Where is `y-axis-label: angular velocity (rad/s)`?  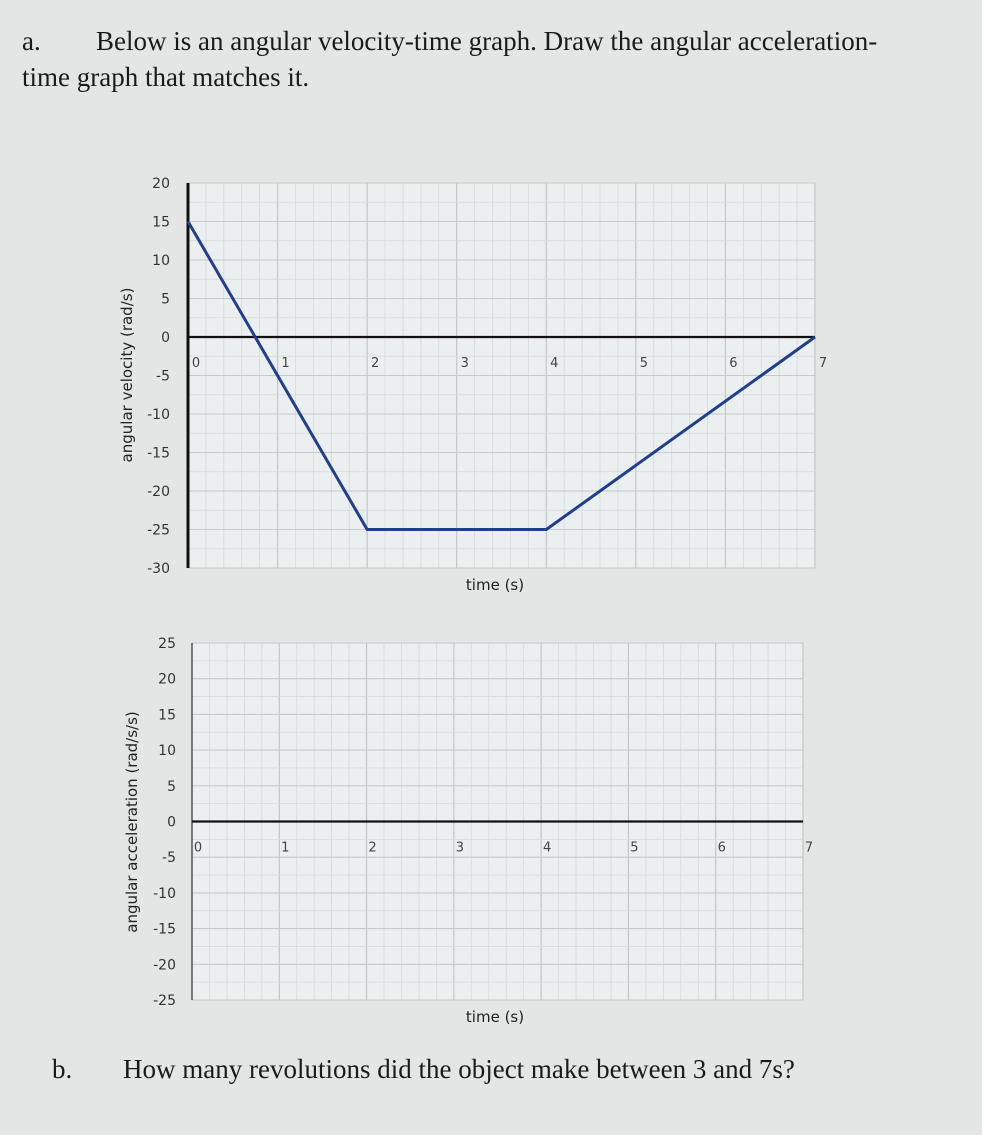
y-axis-label: angular velocity (rad/s) is located at coordinates (127, 375).